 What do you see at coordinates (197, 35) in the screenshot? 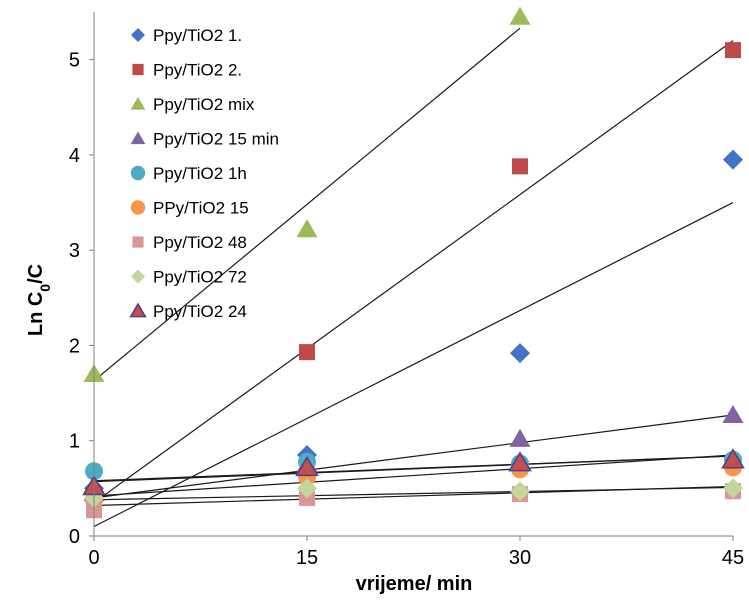
I see `legend-label-1: Ppy/TiO2 1.` at bounding box center [197, 35].